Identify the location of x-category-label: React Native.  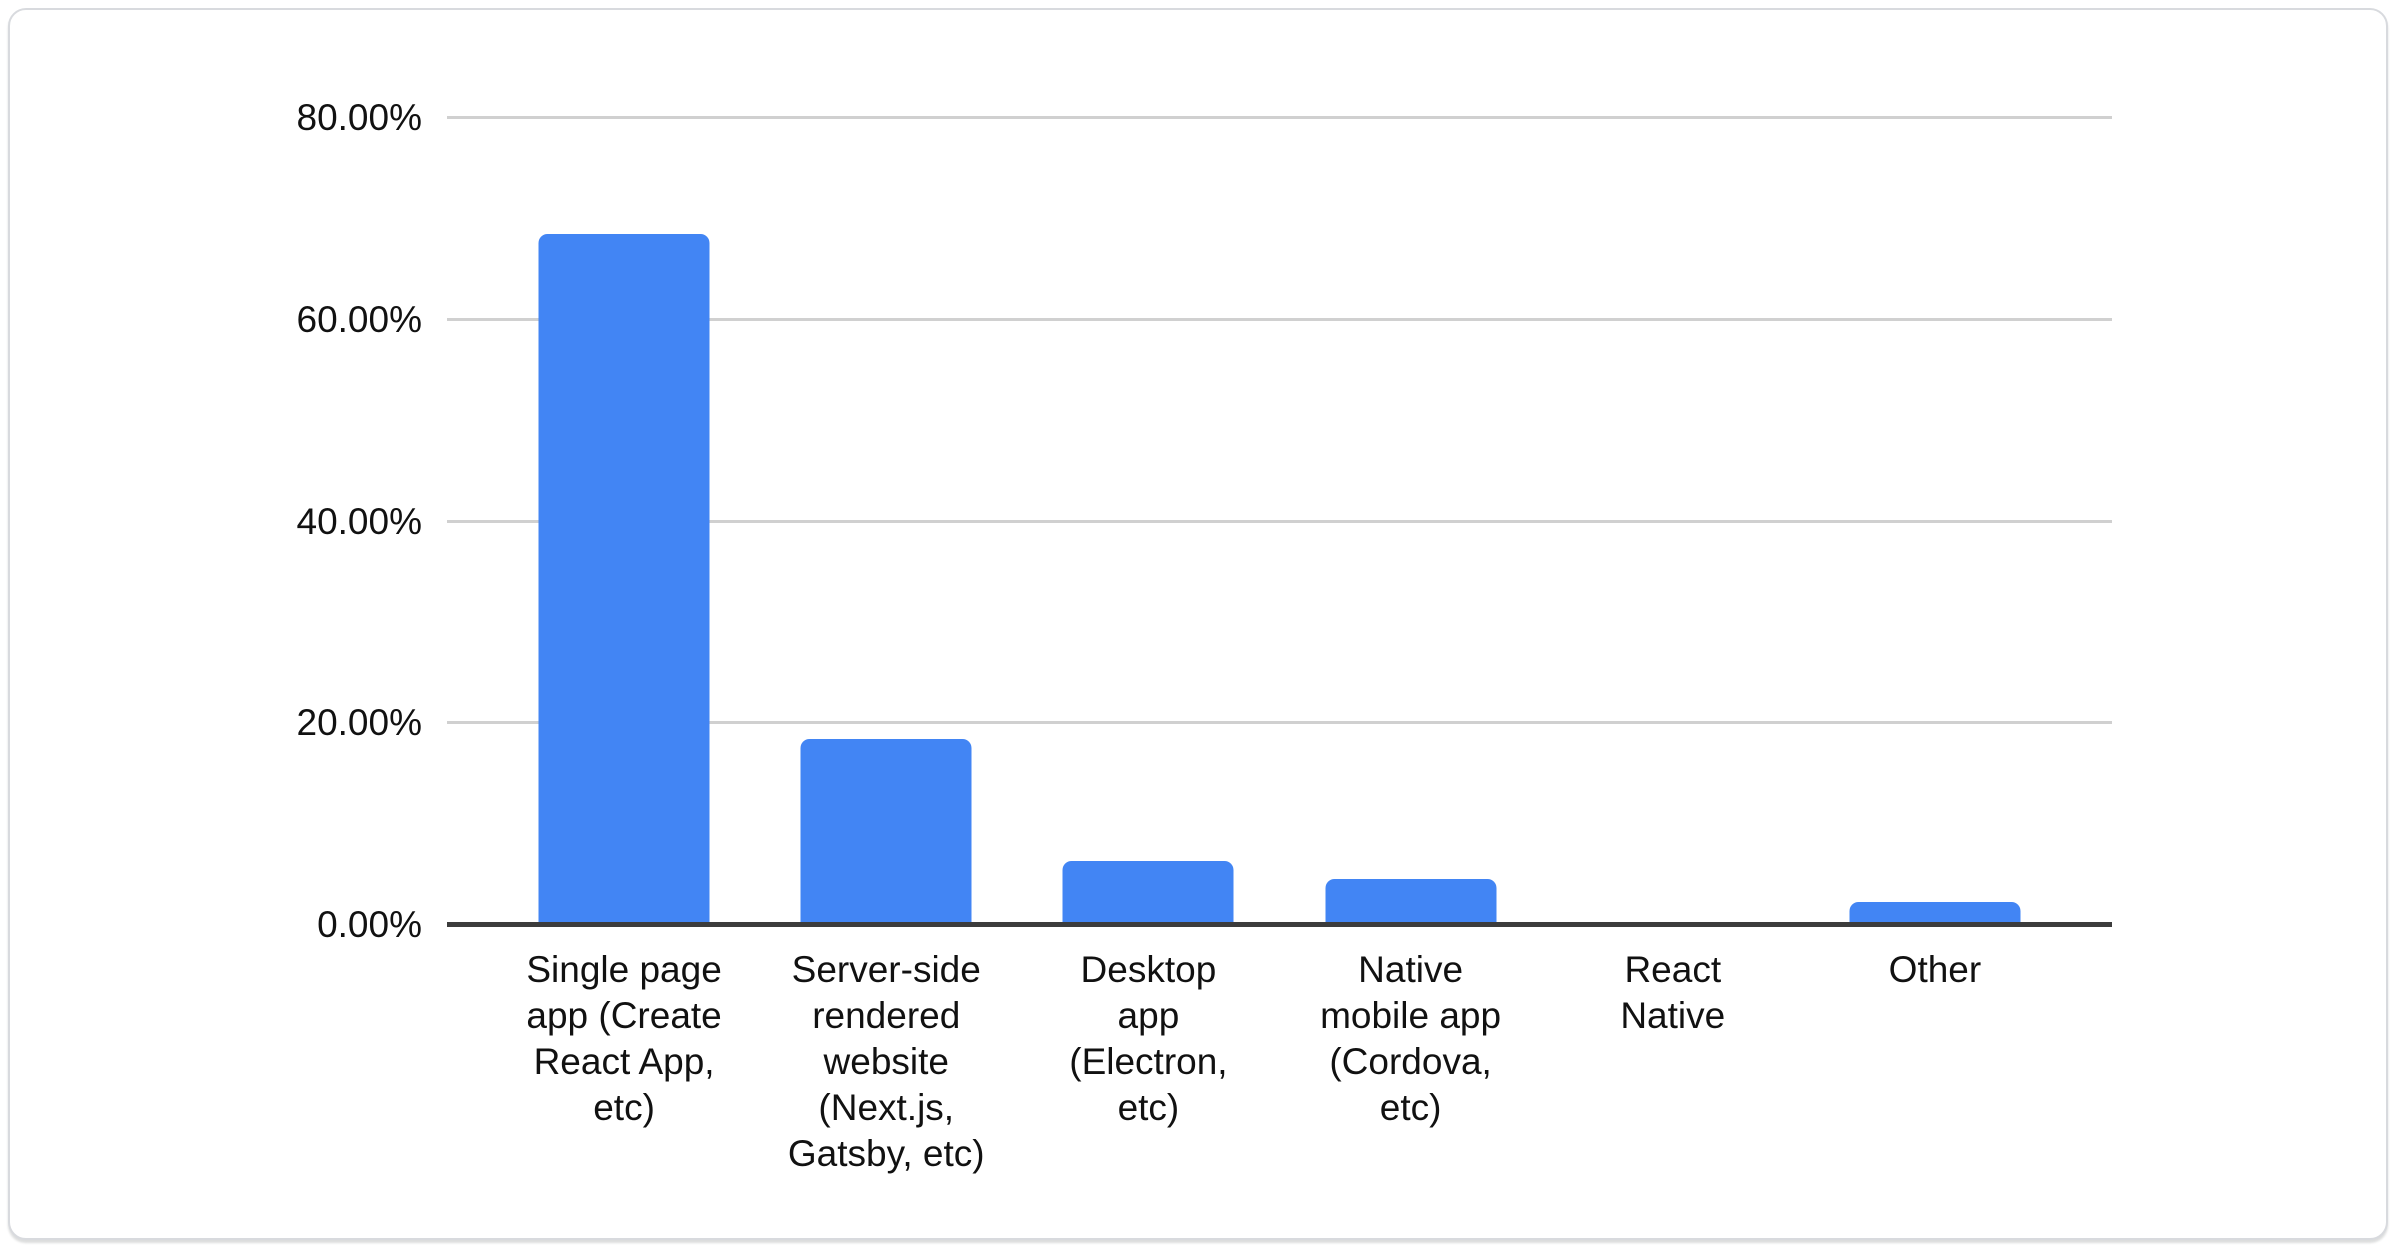
(1673, 1062).